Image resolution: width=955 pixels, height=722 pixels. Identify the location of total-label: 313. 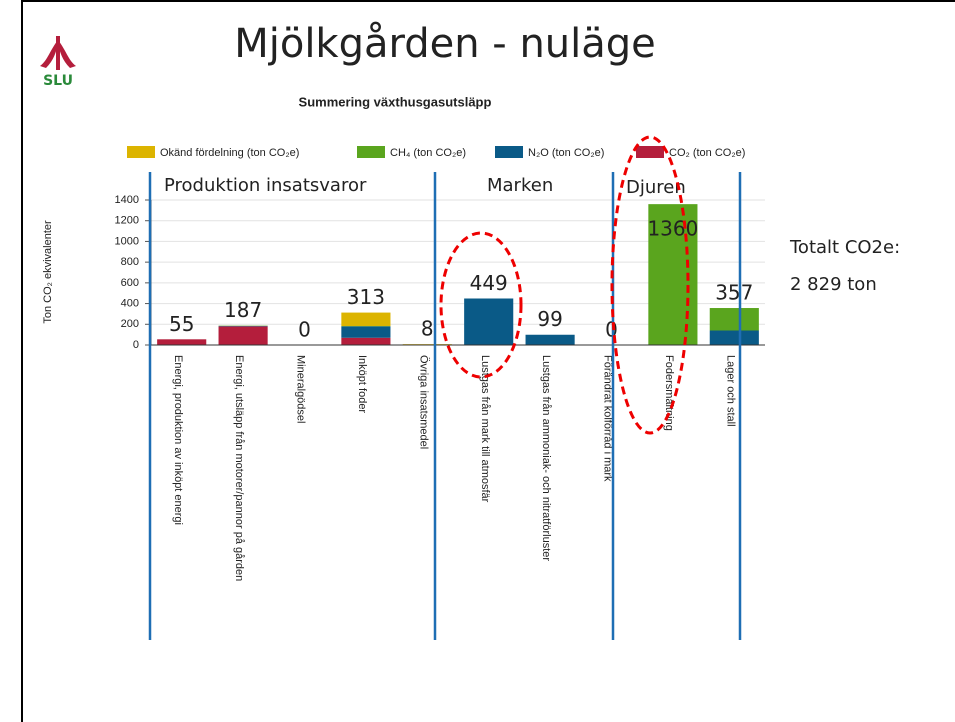
(366, 297).